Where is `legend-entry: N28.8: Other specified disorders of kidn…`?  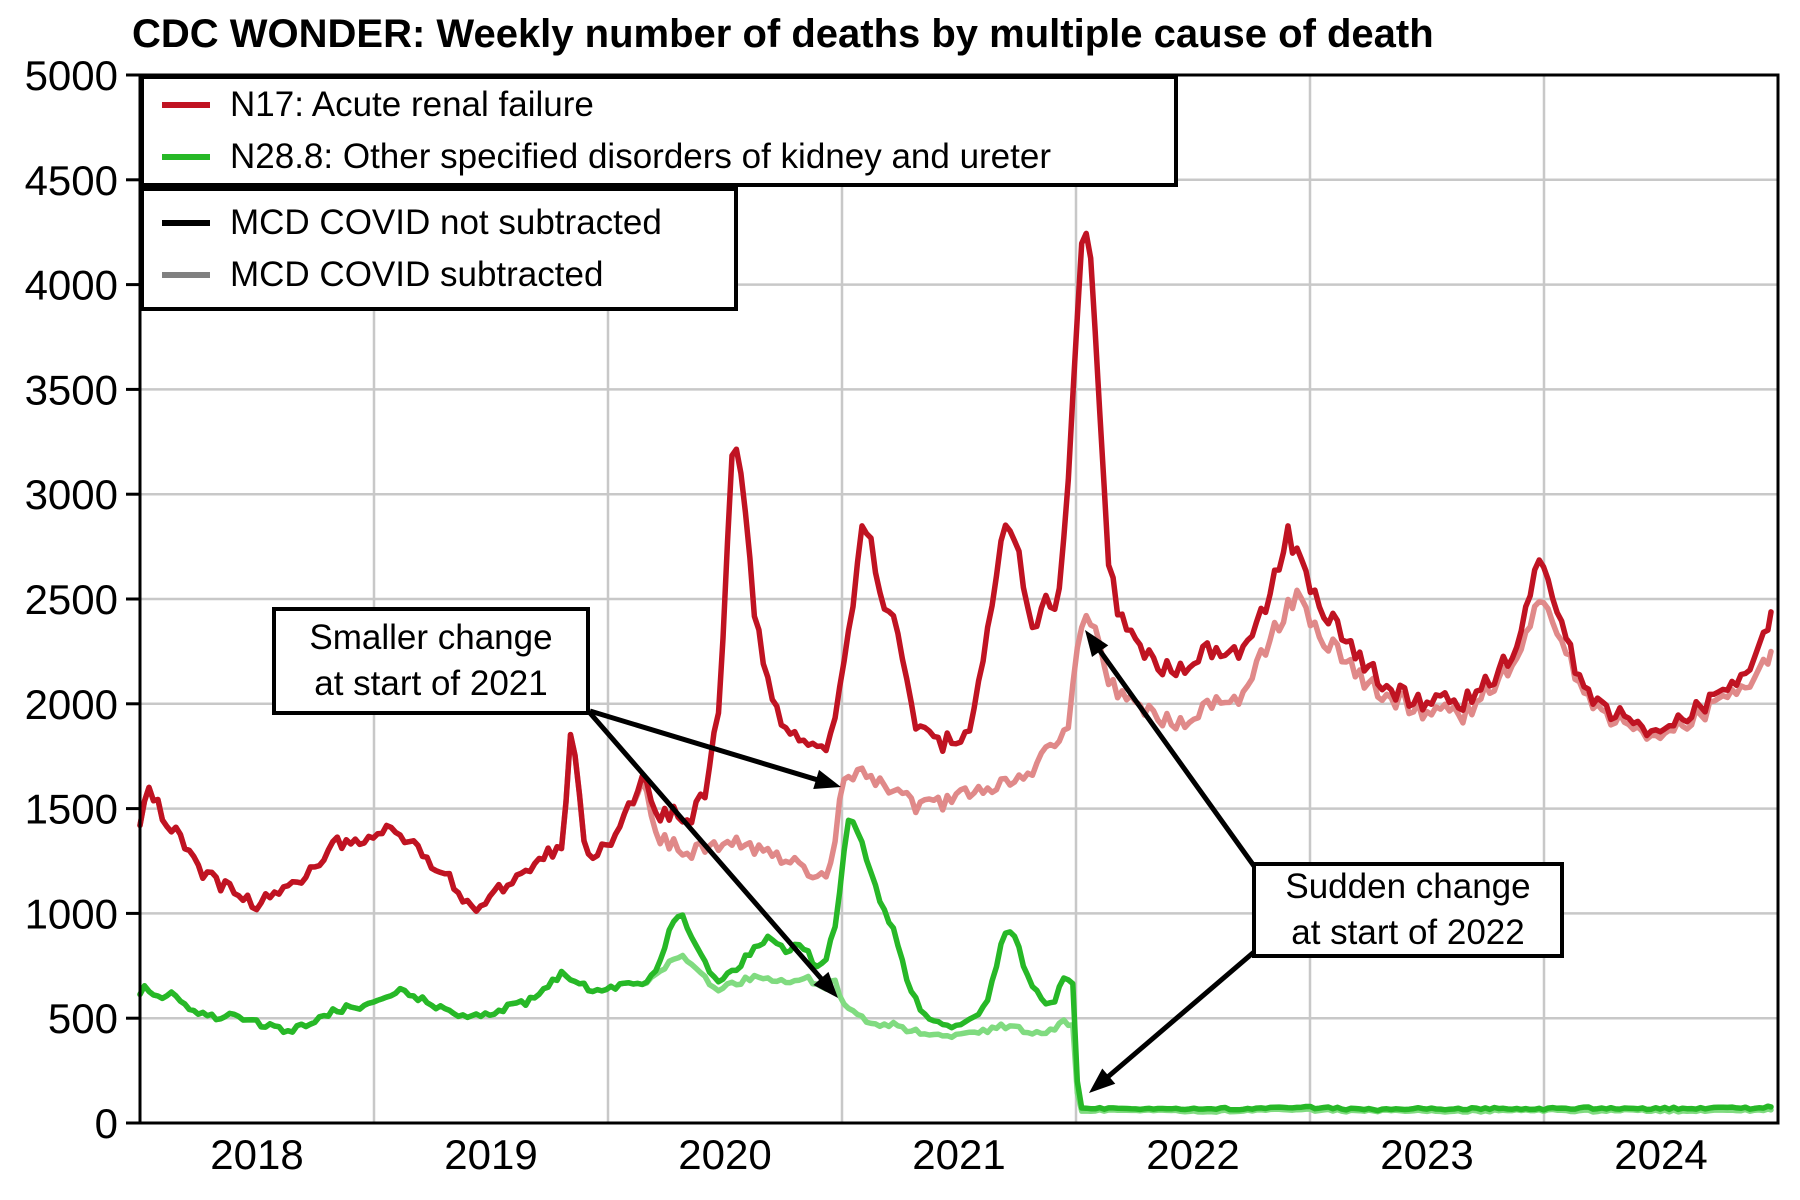
legend-entry: N28.8: Other specified disorders of kidn… is located at coordinates (663, 157).